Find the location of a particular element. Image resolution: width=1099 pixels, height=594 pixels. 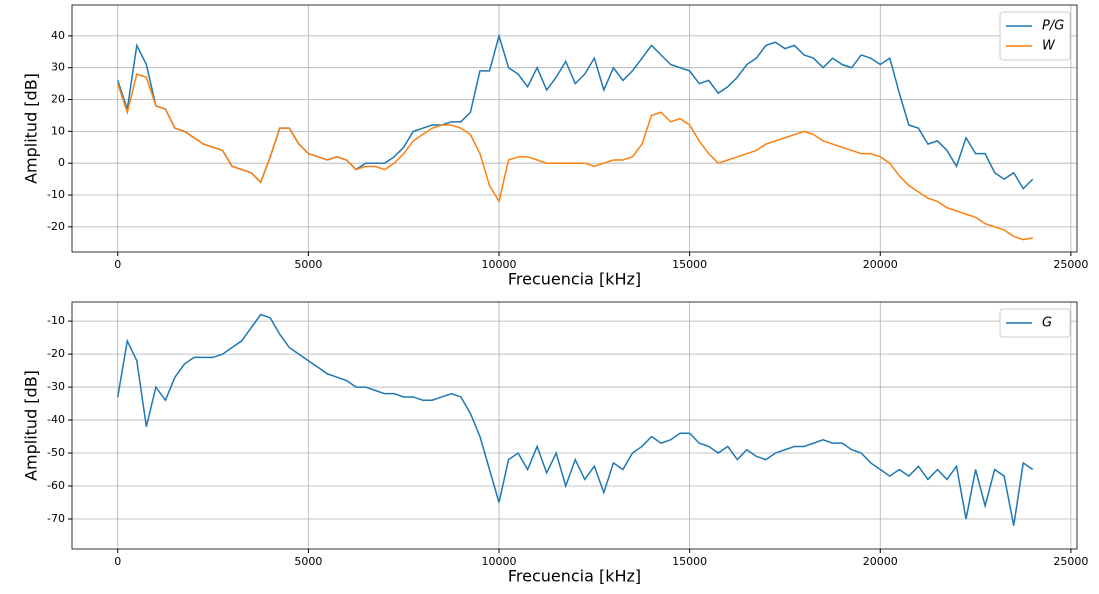

y-tick-label: -60 is located at coordinates (56, 485).